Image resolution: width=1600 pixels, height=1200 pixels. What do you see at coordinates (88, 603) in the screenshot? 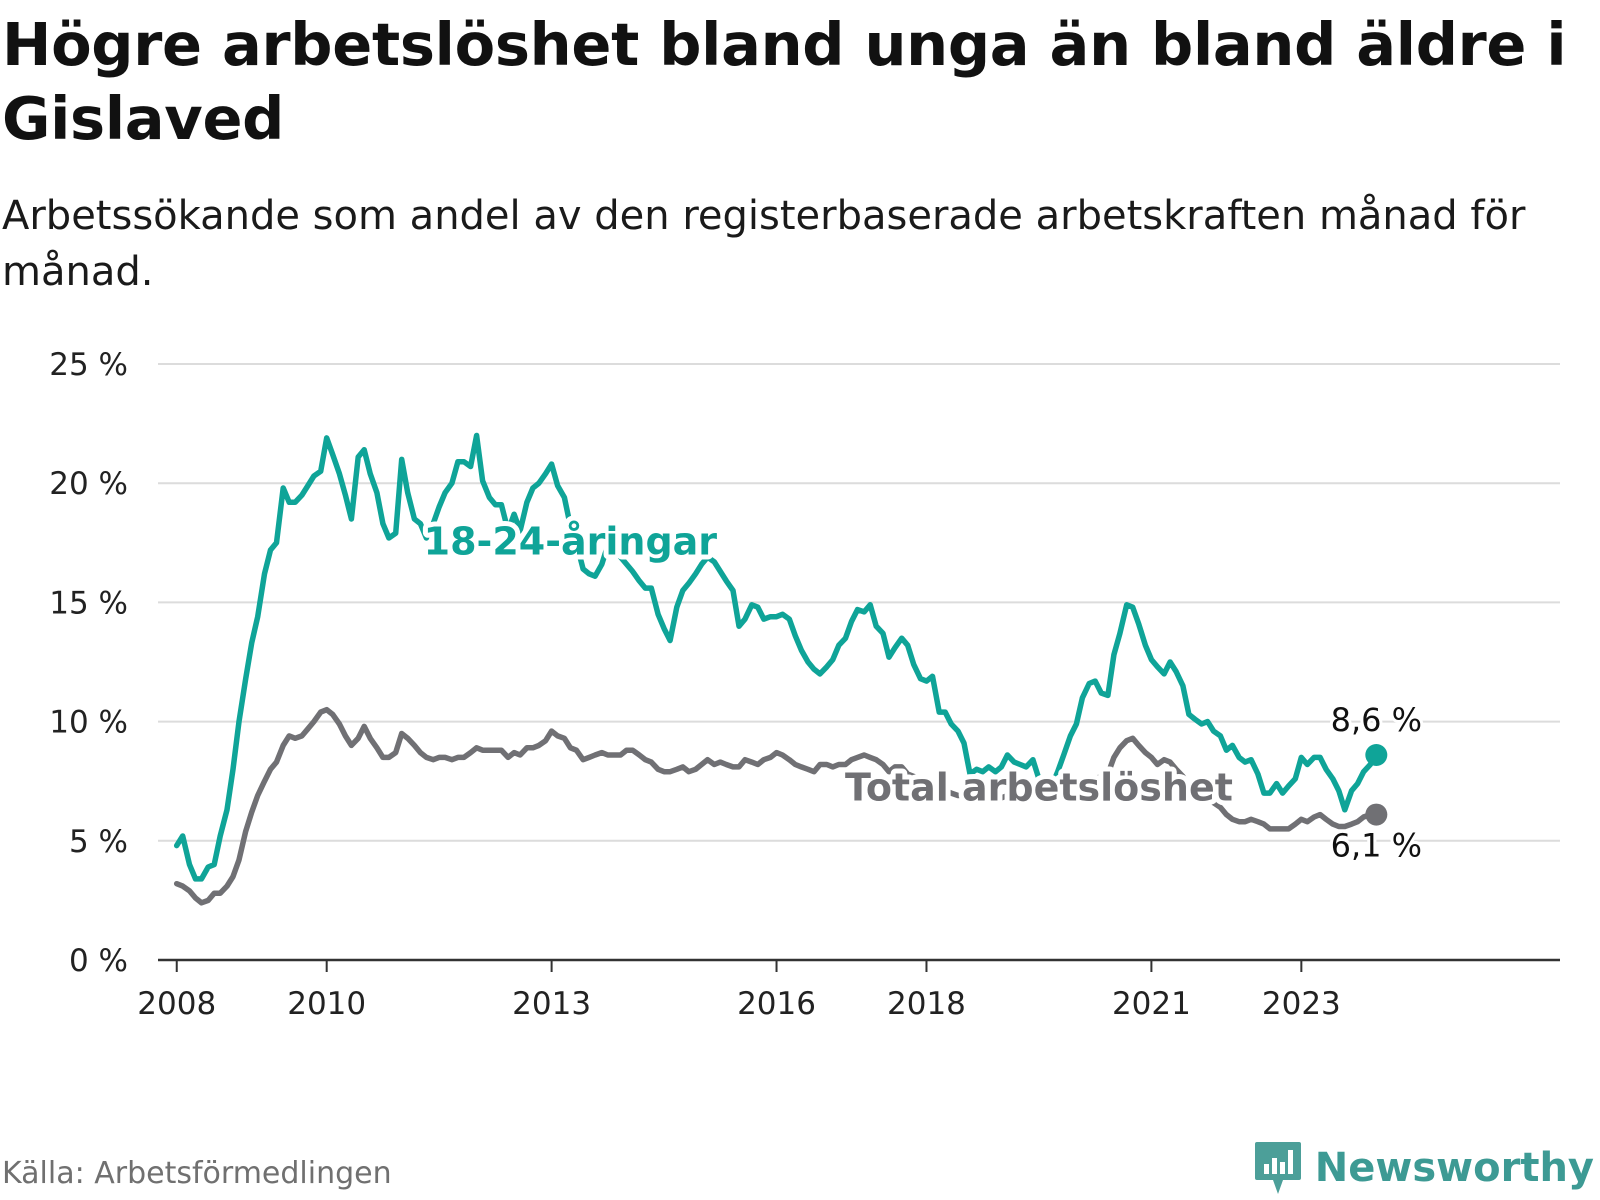
I see `y-tick-label: 15 %` at bounding box center [88, 603].